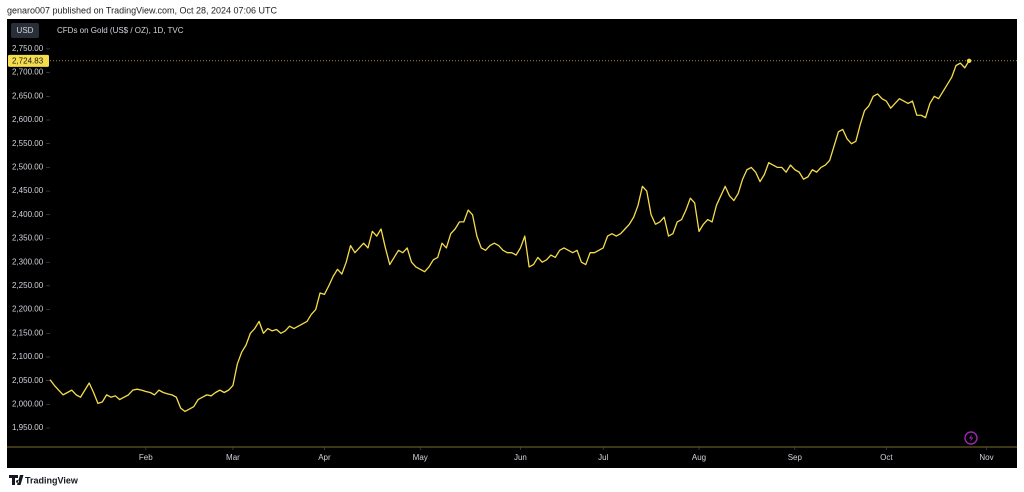 This screenshot has width=1024, height=492. What do you see at coordinates (969, 61) in the screenshot?
I see `last-point` at bounding box center [969, 61].